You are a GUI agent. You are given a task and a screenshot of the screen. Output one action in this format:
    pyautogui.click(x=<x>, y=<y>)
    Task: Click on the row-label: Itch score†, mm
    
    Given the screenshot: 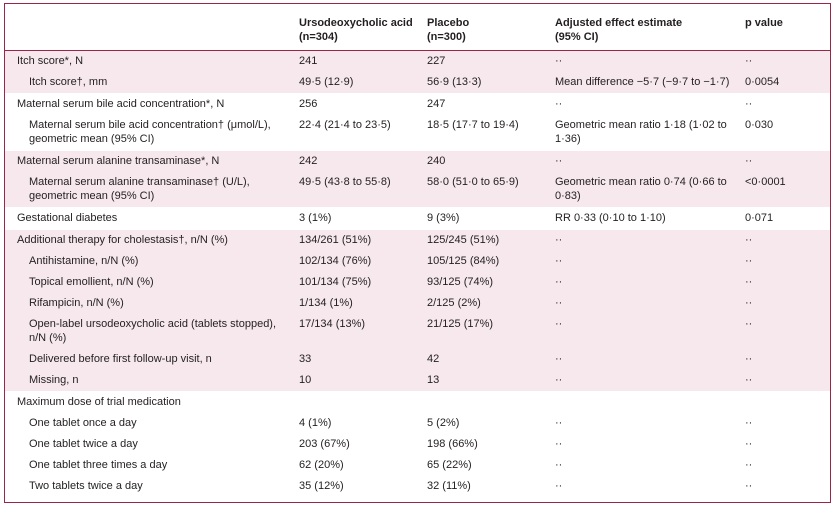 What is the action you would take?
    pyautogui.click(x=150, y=83)
    